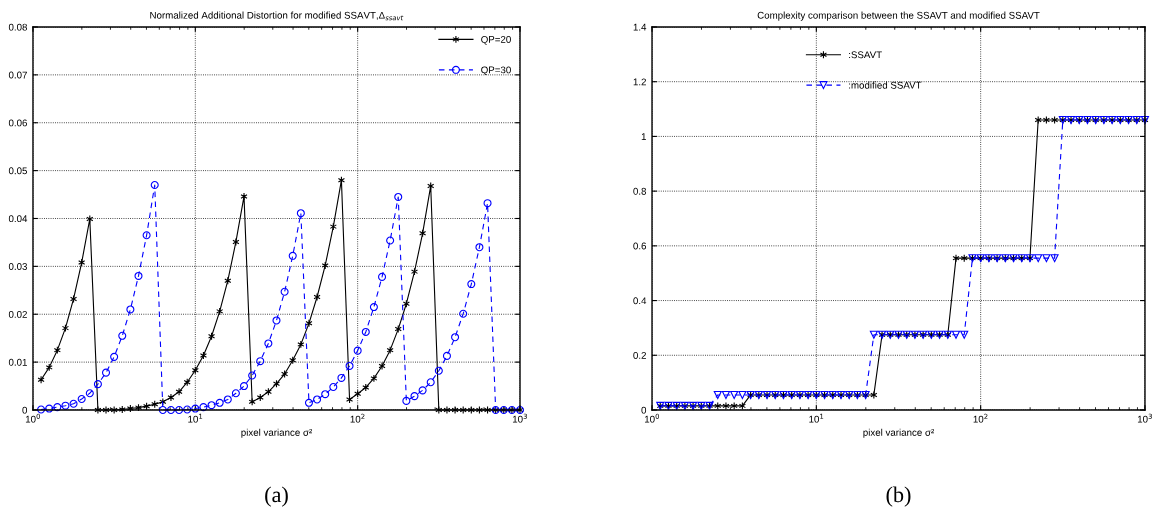 This screenshot has height=515, width=1161. Describe the element at coordinates (276, 496) in the screenshot. I see `text: (a)` at that location.